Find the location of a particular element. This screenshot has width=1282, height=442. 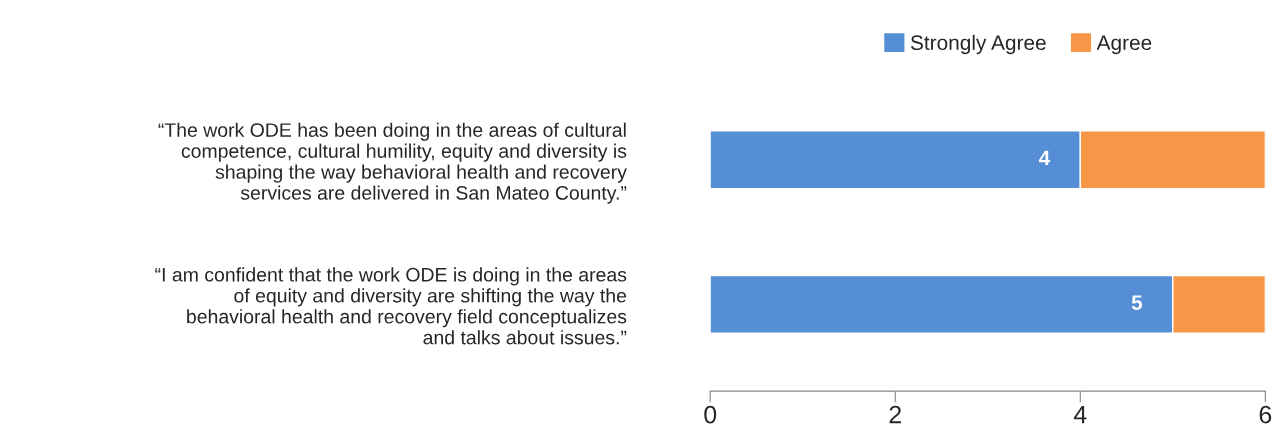

x-tick-label: 6 is located at coordinates (1265, 414).